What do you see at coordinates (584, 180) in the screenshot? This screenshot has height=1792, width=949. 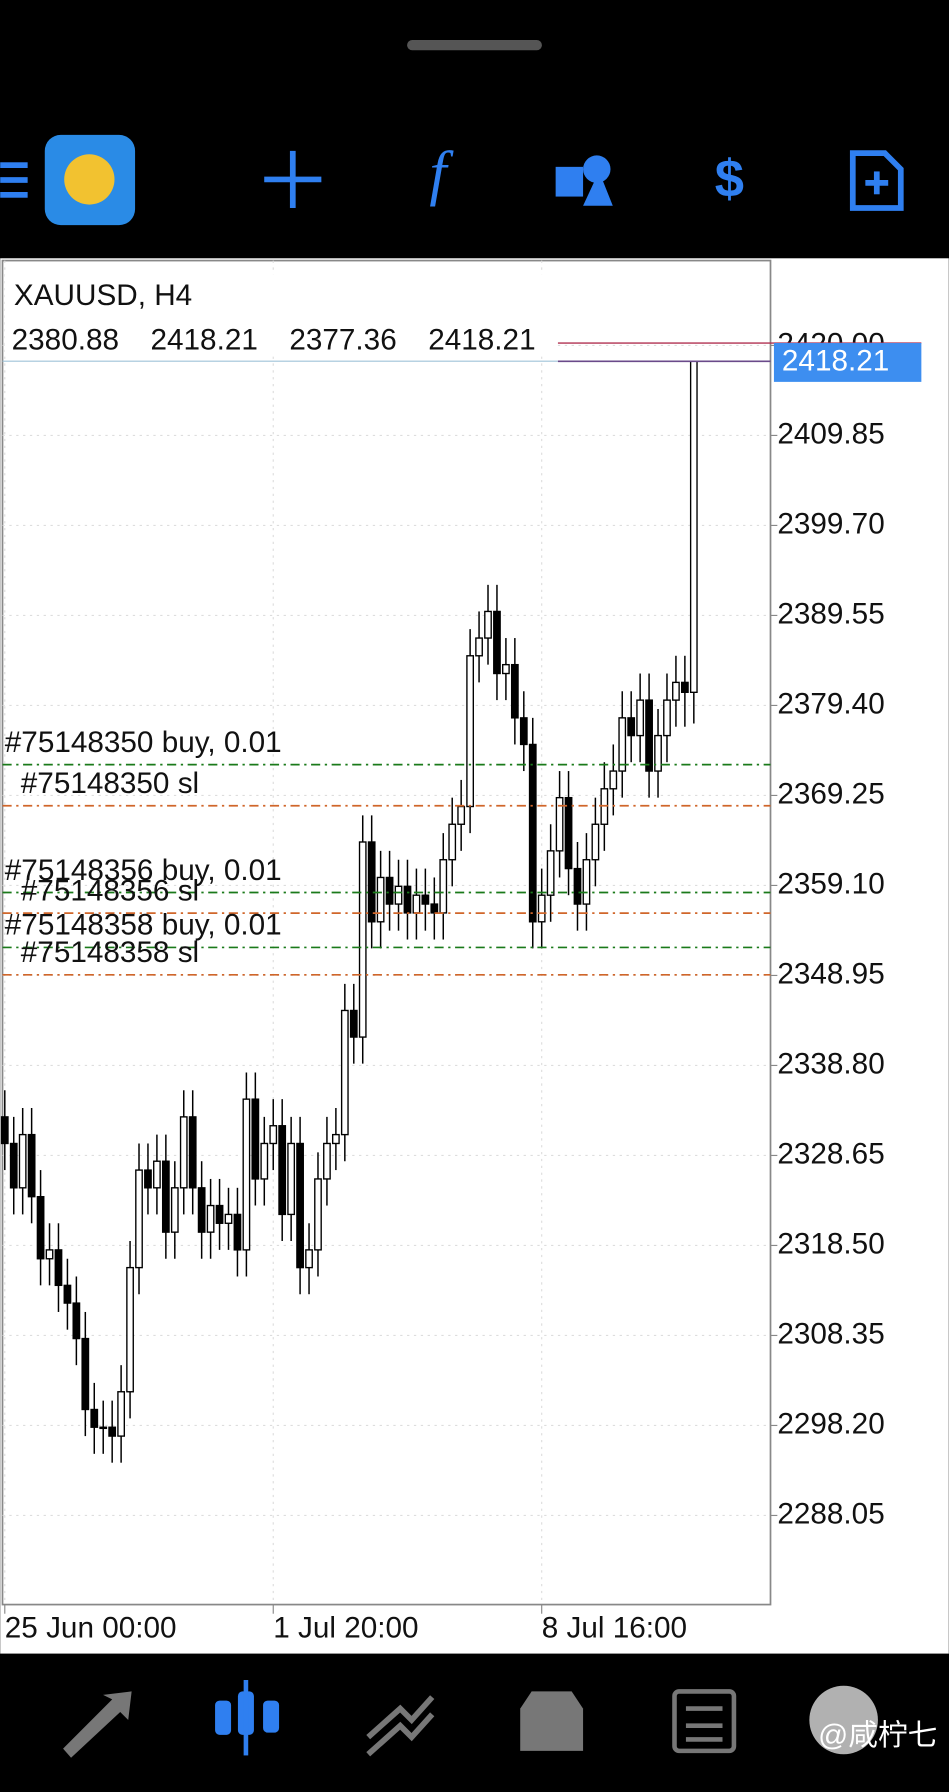 I see `objects-icon` at bounding box center [584, 180].